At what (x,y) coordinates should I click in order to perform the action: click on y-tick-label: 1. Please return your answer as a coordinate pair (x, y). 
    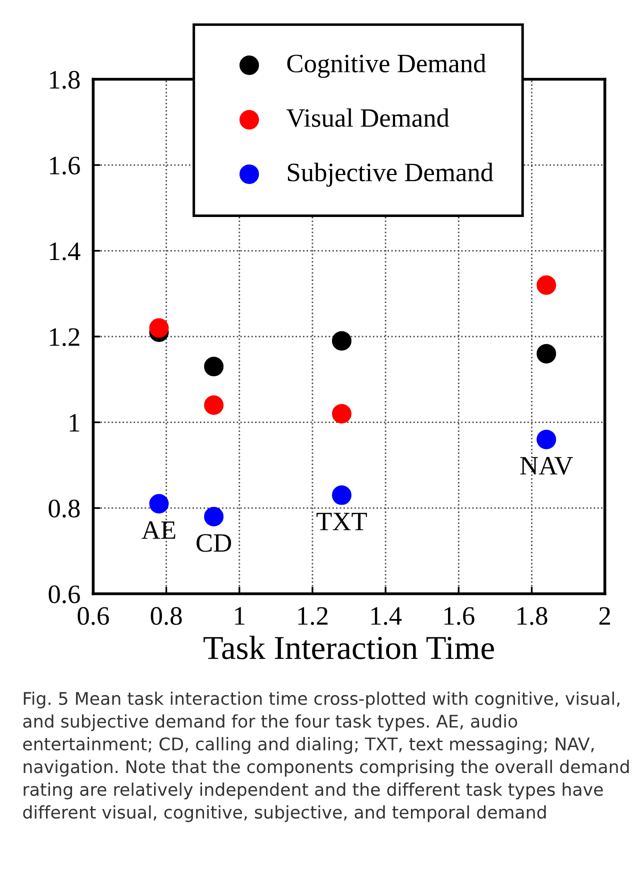
    Looking at the image, I should click on (75, 423).